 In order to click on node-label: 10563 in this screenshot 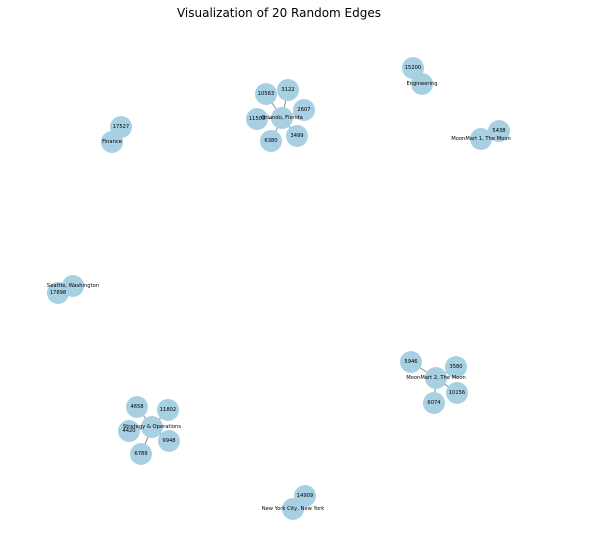, I will do `click(266, 94)`.